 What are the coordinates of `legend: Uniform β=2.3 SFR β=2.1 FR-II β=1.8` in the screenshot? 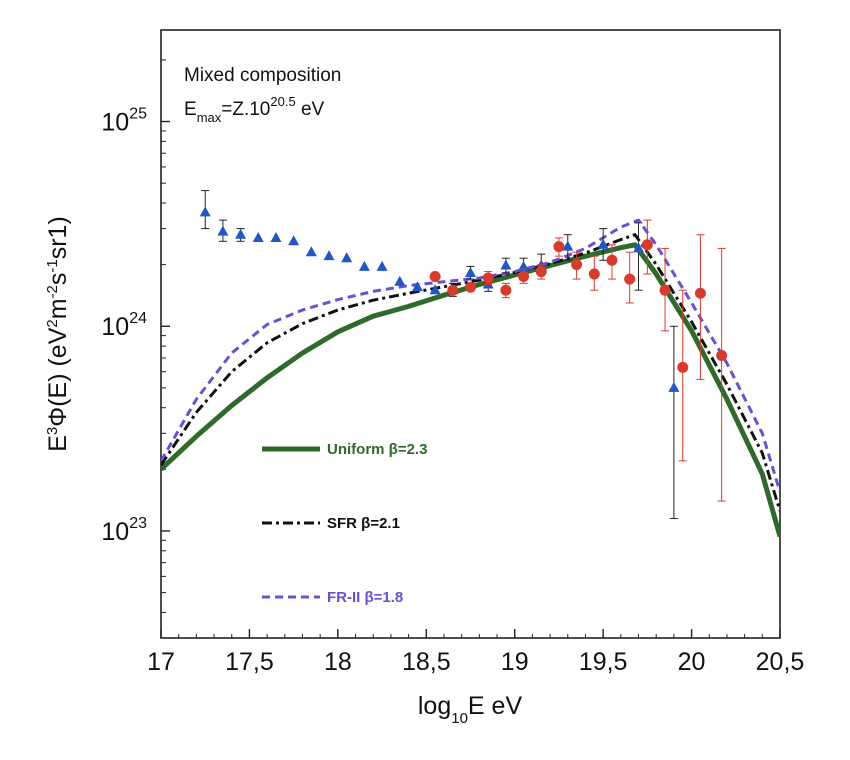 It's located at (344, 523).